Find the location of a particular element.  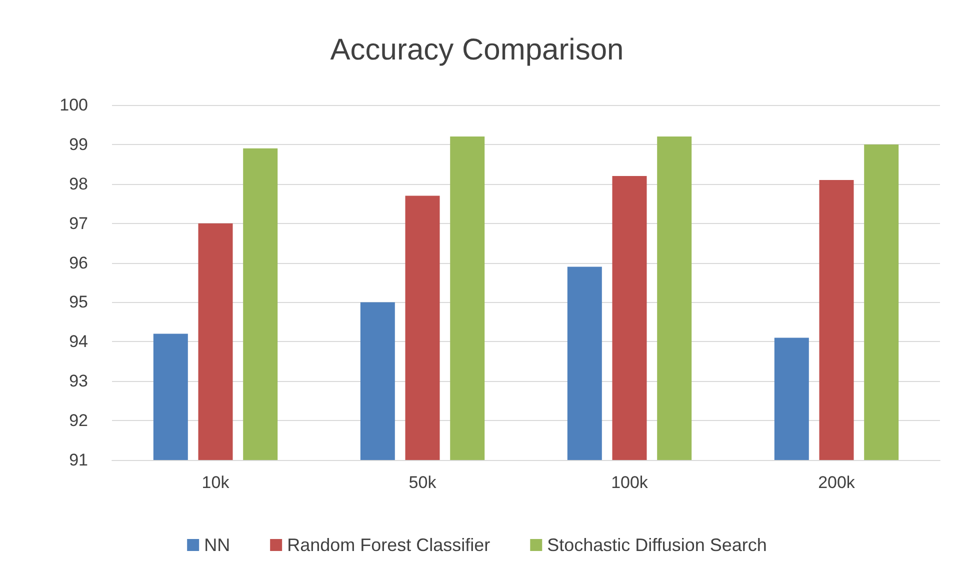

y-tick-label: 100 is located at coordinates (74, 105).